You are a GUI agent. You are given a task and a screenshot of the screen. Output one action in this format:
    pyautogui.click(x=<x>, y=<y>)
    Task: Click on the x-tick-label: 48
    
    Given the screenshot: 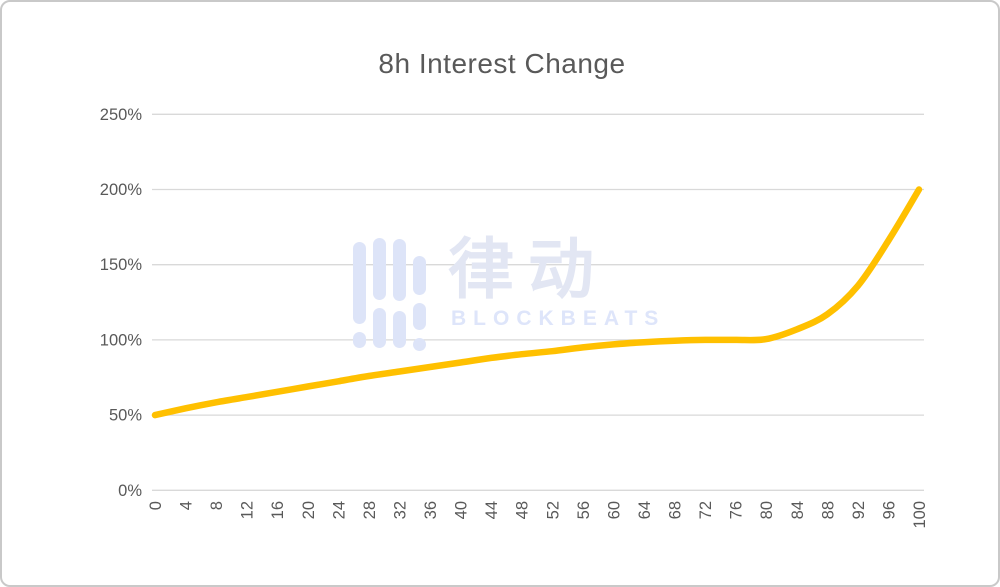 What is the action you would take?
    pyautogui.click(x=523, y=510)
    